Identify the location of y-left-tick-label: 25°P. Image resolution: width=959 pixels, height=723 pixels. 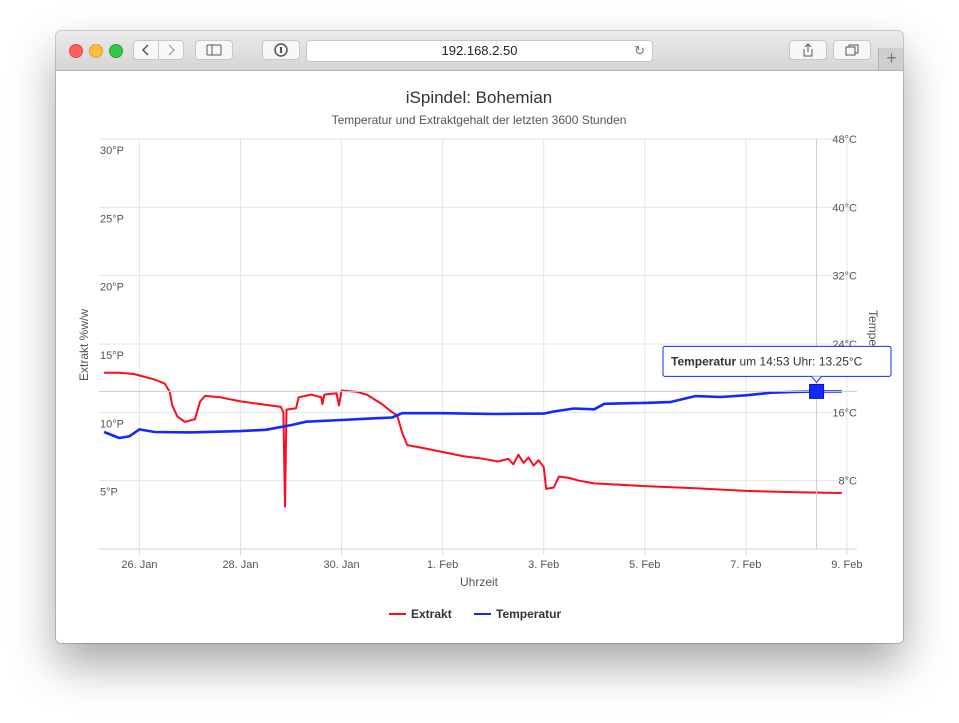
(112, 219).